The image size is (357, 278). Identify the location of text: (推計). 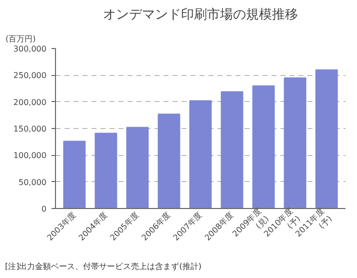
(190, 266).